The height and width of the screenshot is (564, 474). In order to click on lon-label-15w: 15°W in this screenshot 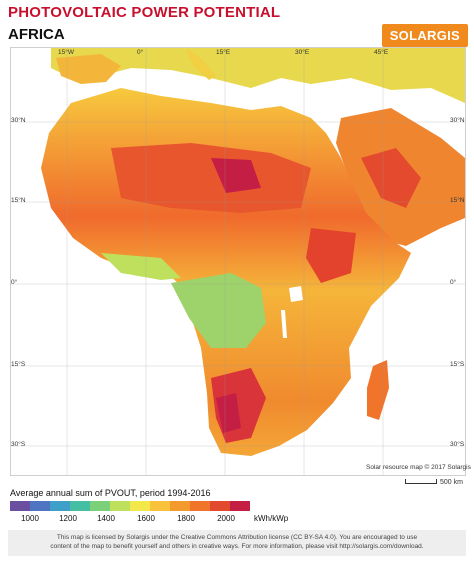, I will do `click(66, 52)`.